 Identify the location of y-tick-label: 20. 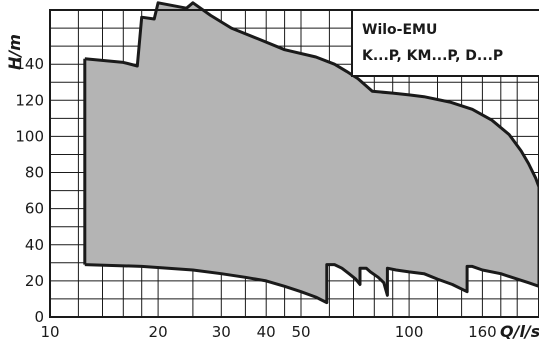
(34, 281).